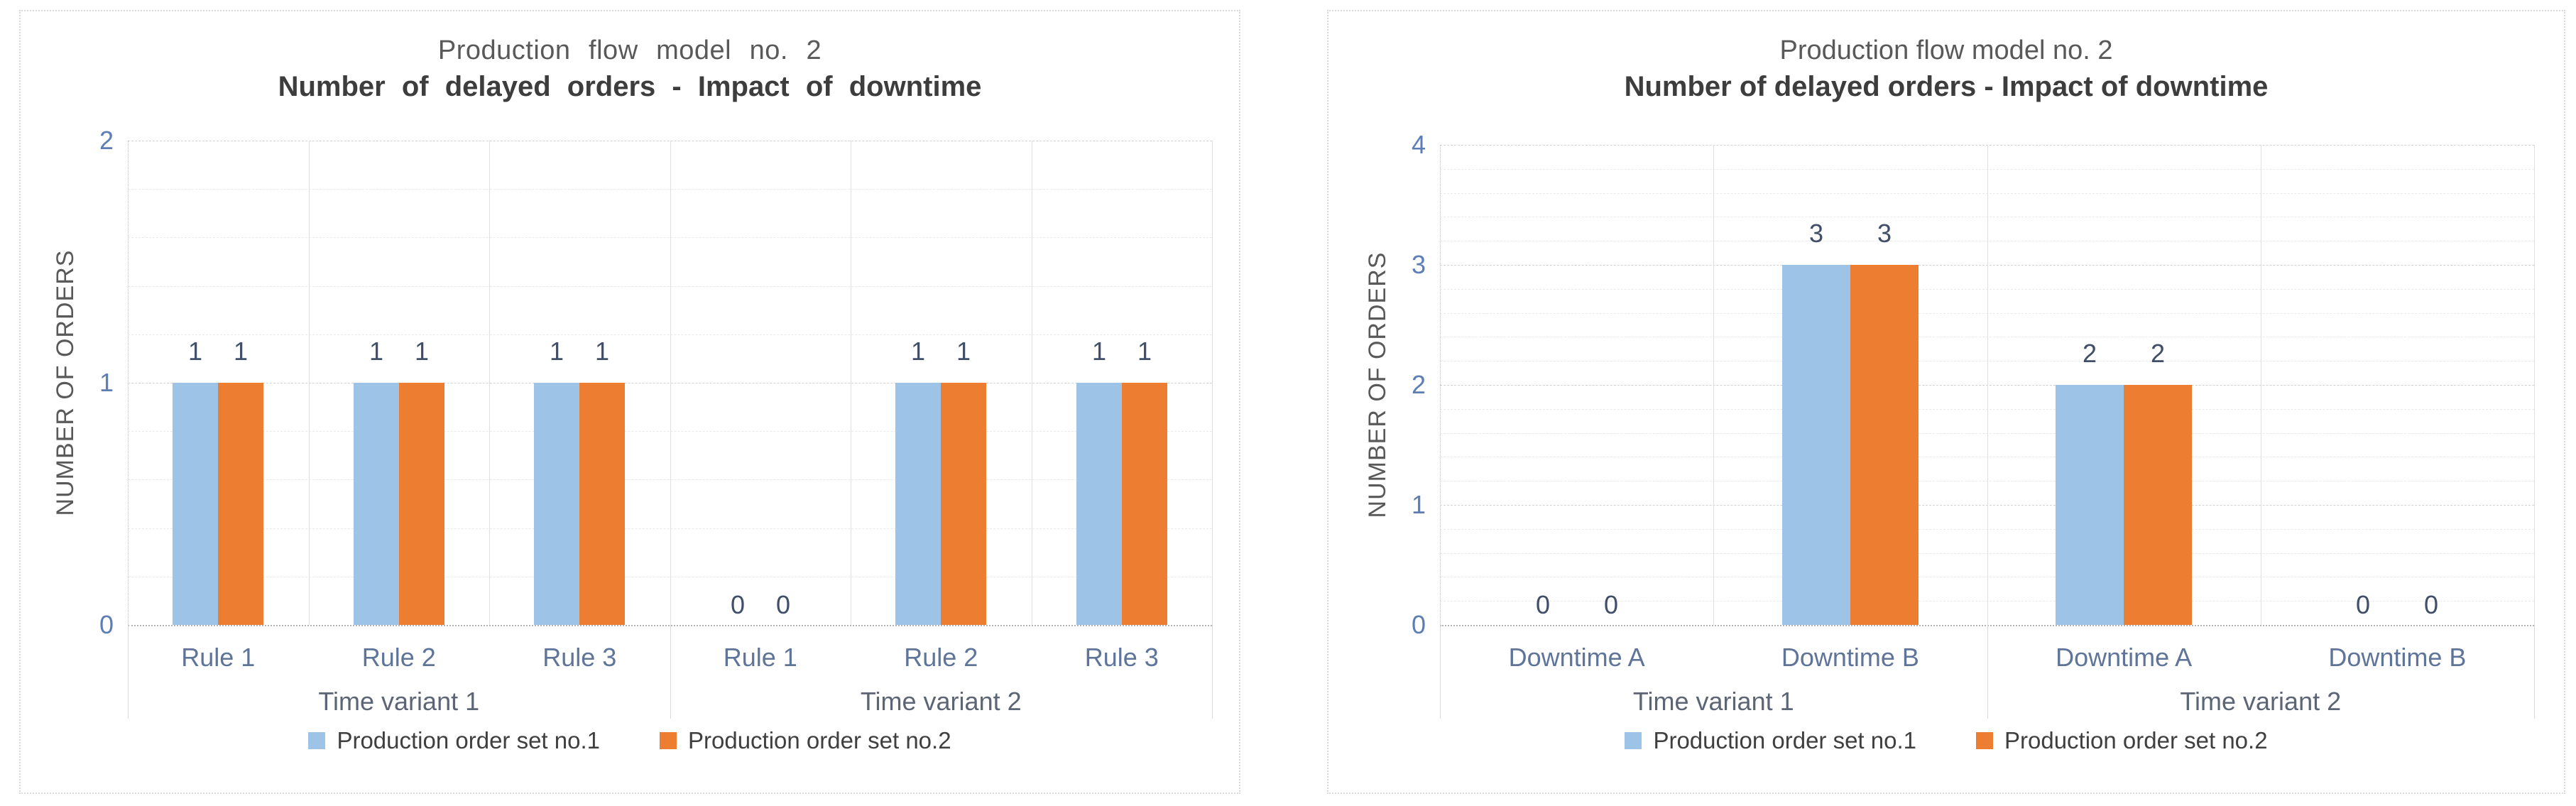 This screenshot has height=806, width=2576. Describe the element at coordinates (1418, 264) in the screenshot. I see `y-tick-label: 3` at that location.